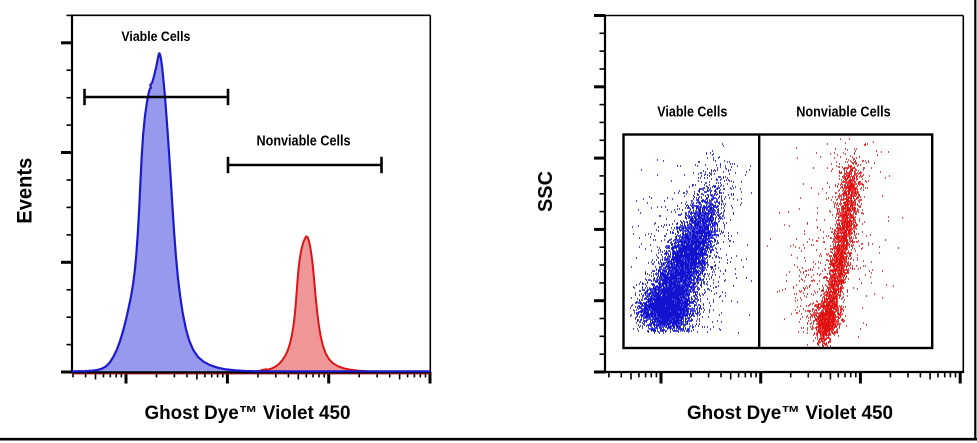 This screenshot has width=977, height=443. What do you see at coordinates (545, 191) in the screenshot?
I see `svg-text: SSC` at bounding box center [545, 191].